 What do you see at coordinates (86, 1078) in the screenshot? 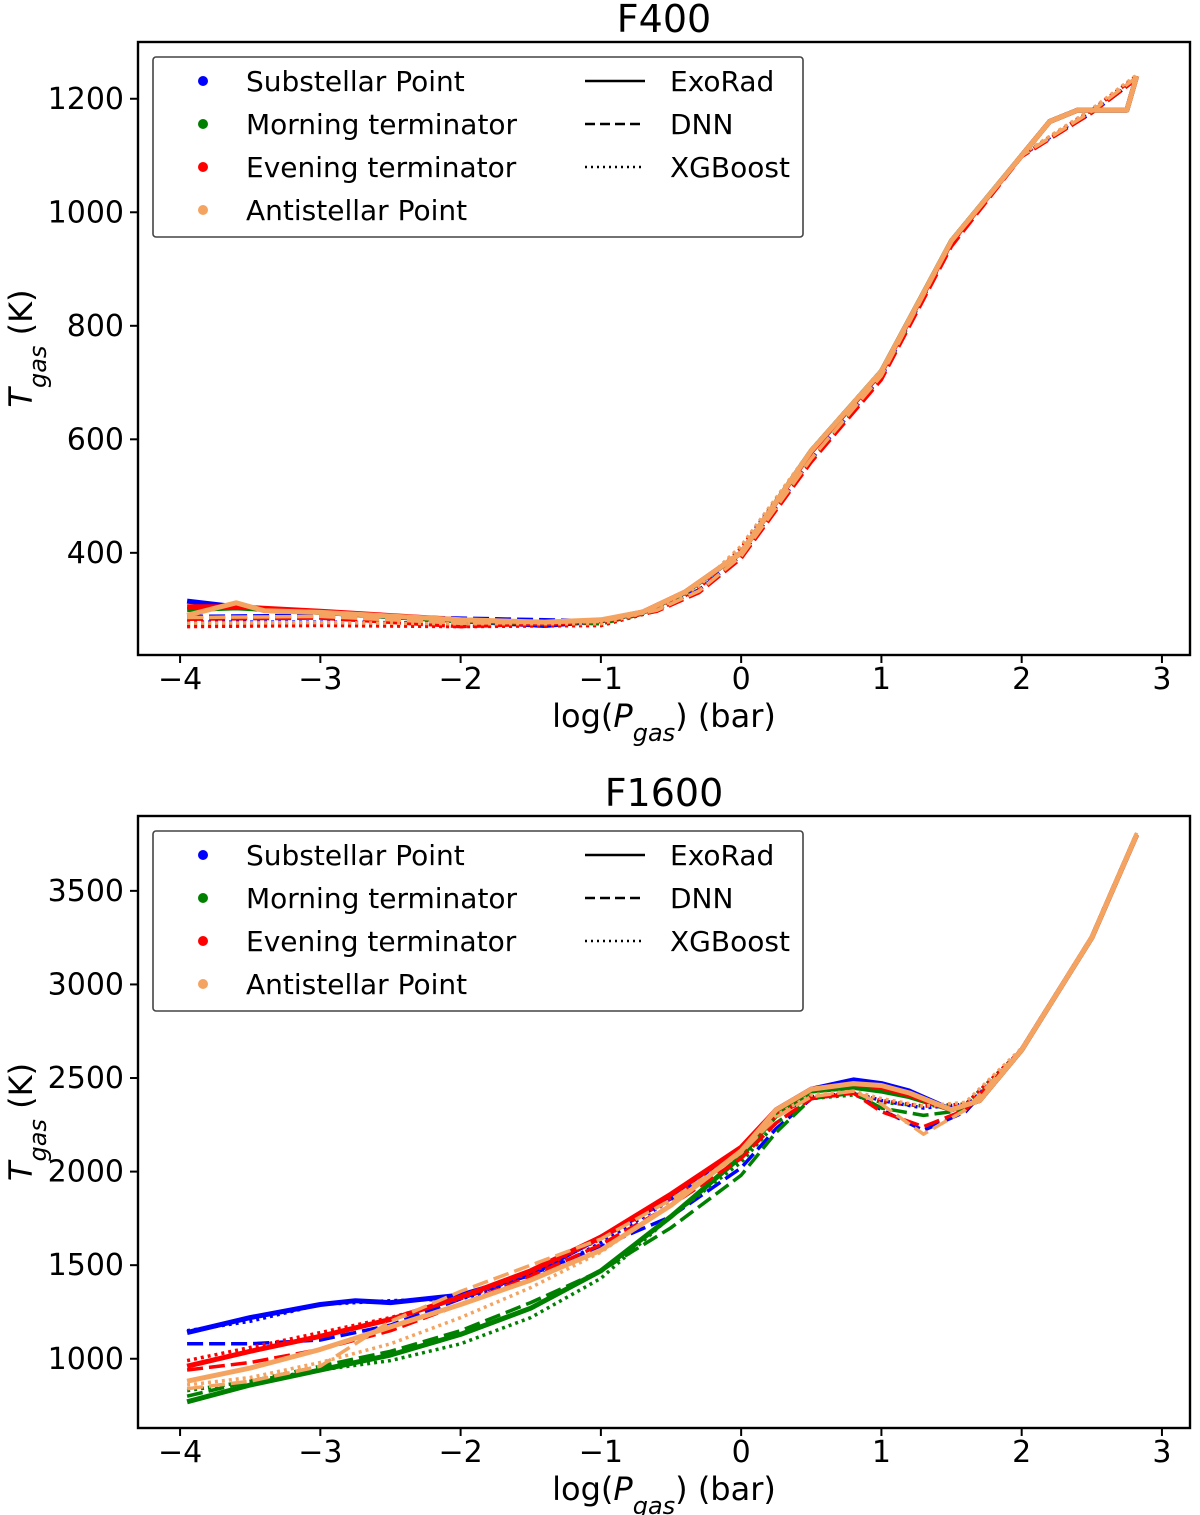
I see `y-tick-label: 2500` at bounding box center [86, 1078].